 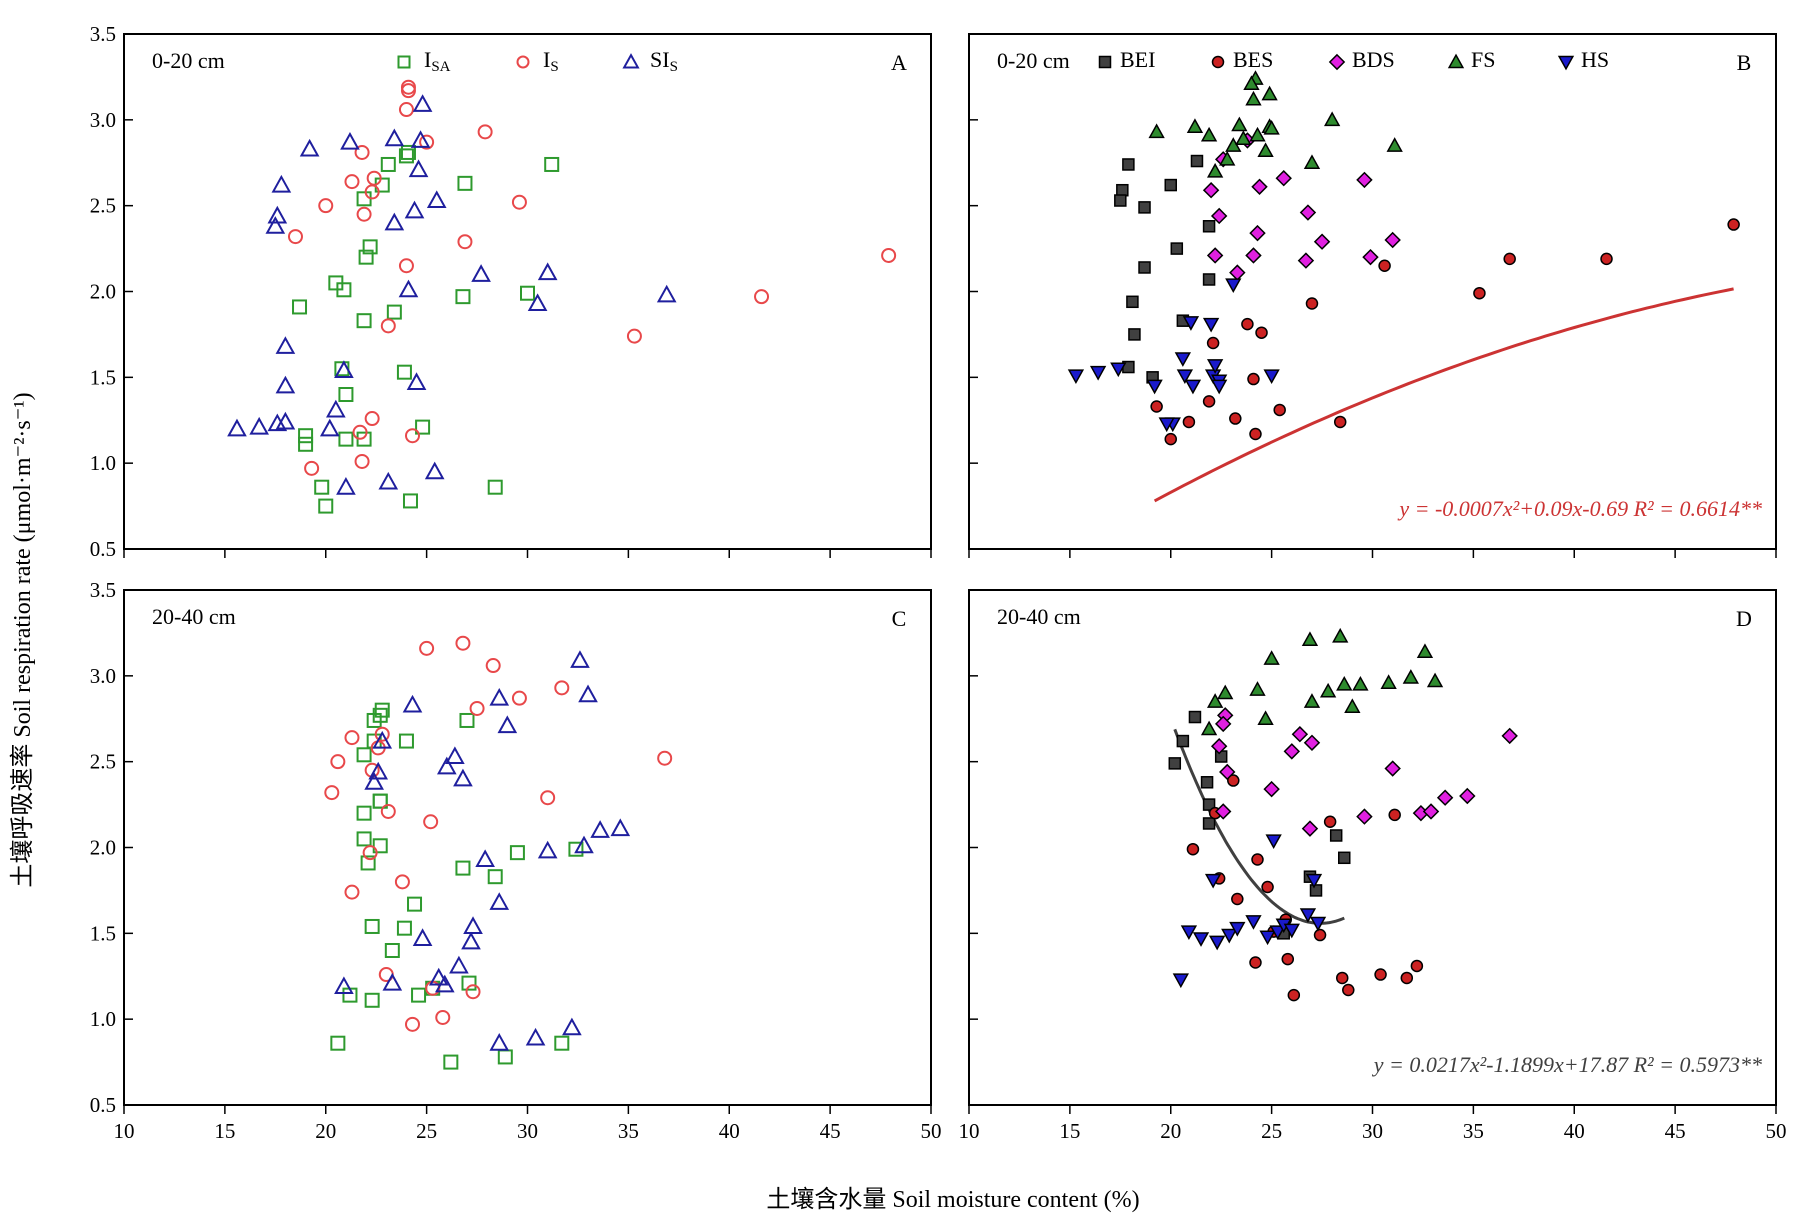 What do you see at coordinates (592, 277) in the screenshot?
I see `series-is` at bounding box center [592, 277].